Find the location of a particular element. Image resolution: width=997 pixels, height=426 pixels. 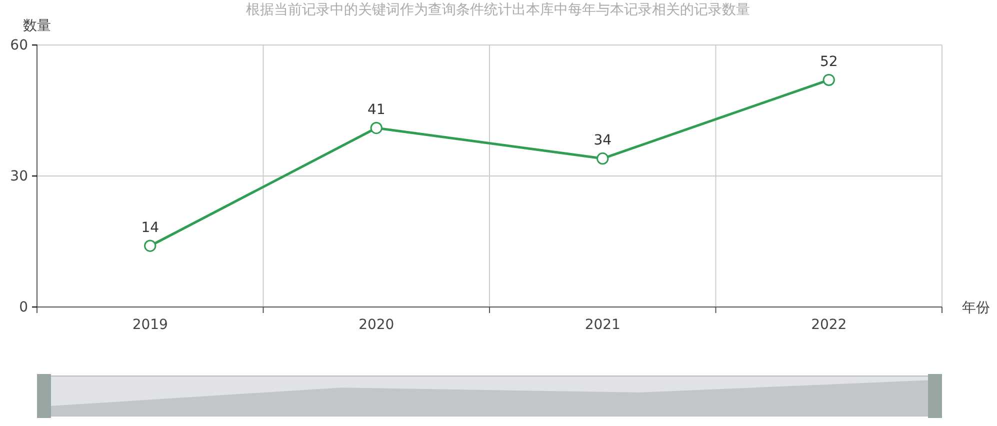

x-axis-title: 年份 is located at coordinates (976, 308).